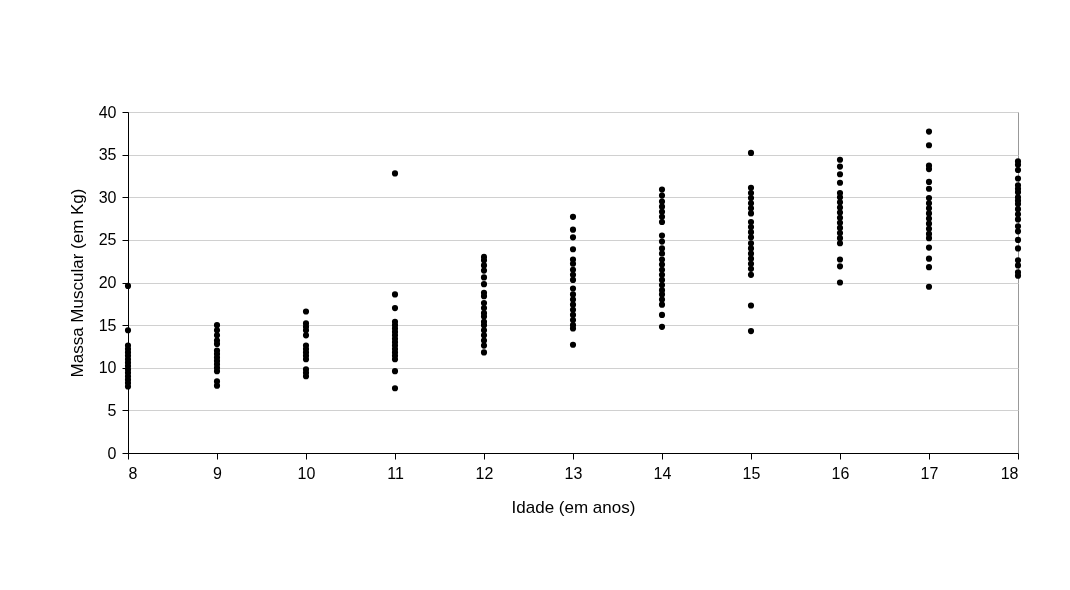 The image size is (1070, 590). Describe the element at coordinates (573, 473) in the screenshot. I see `x-tick-label: 13` at that location.